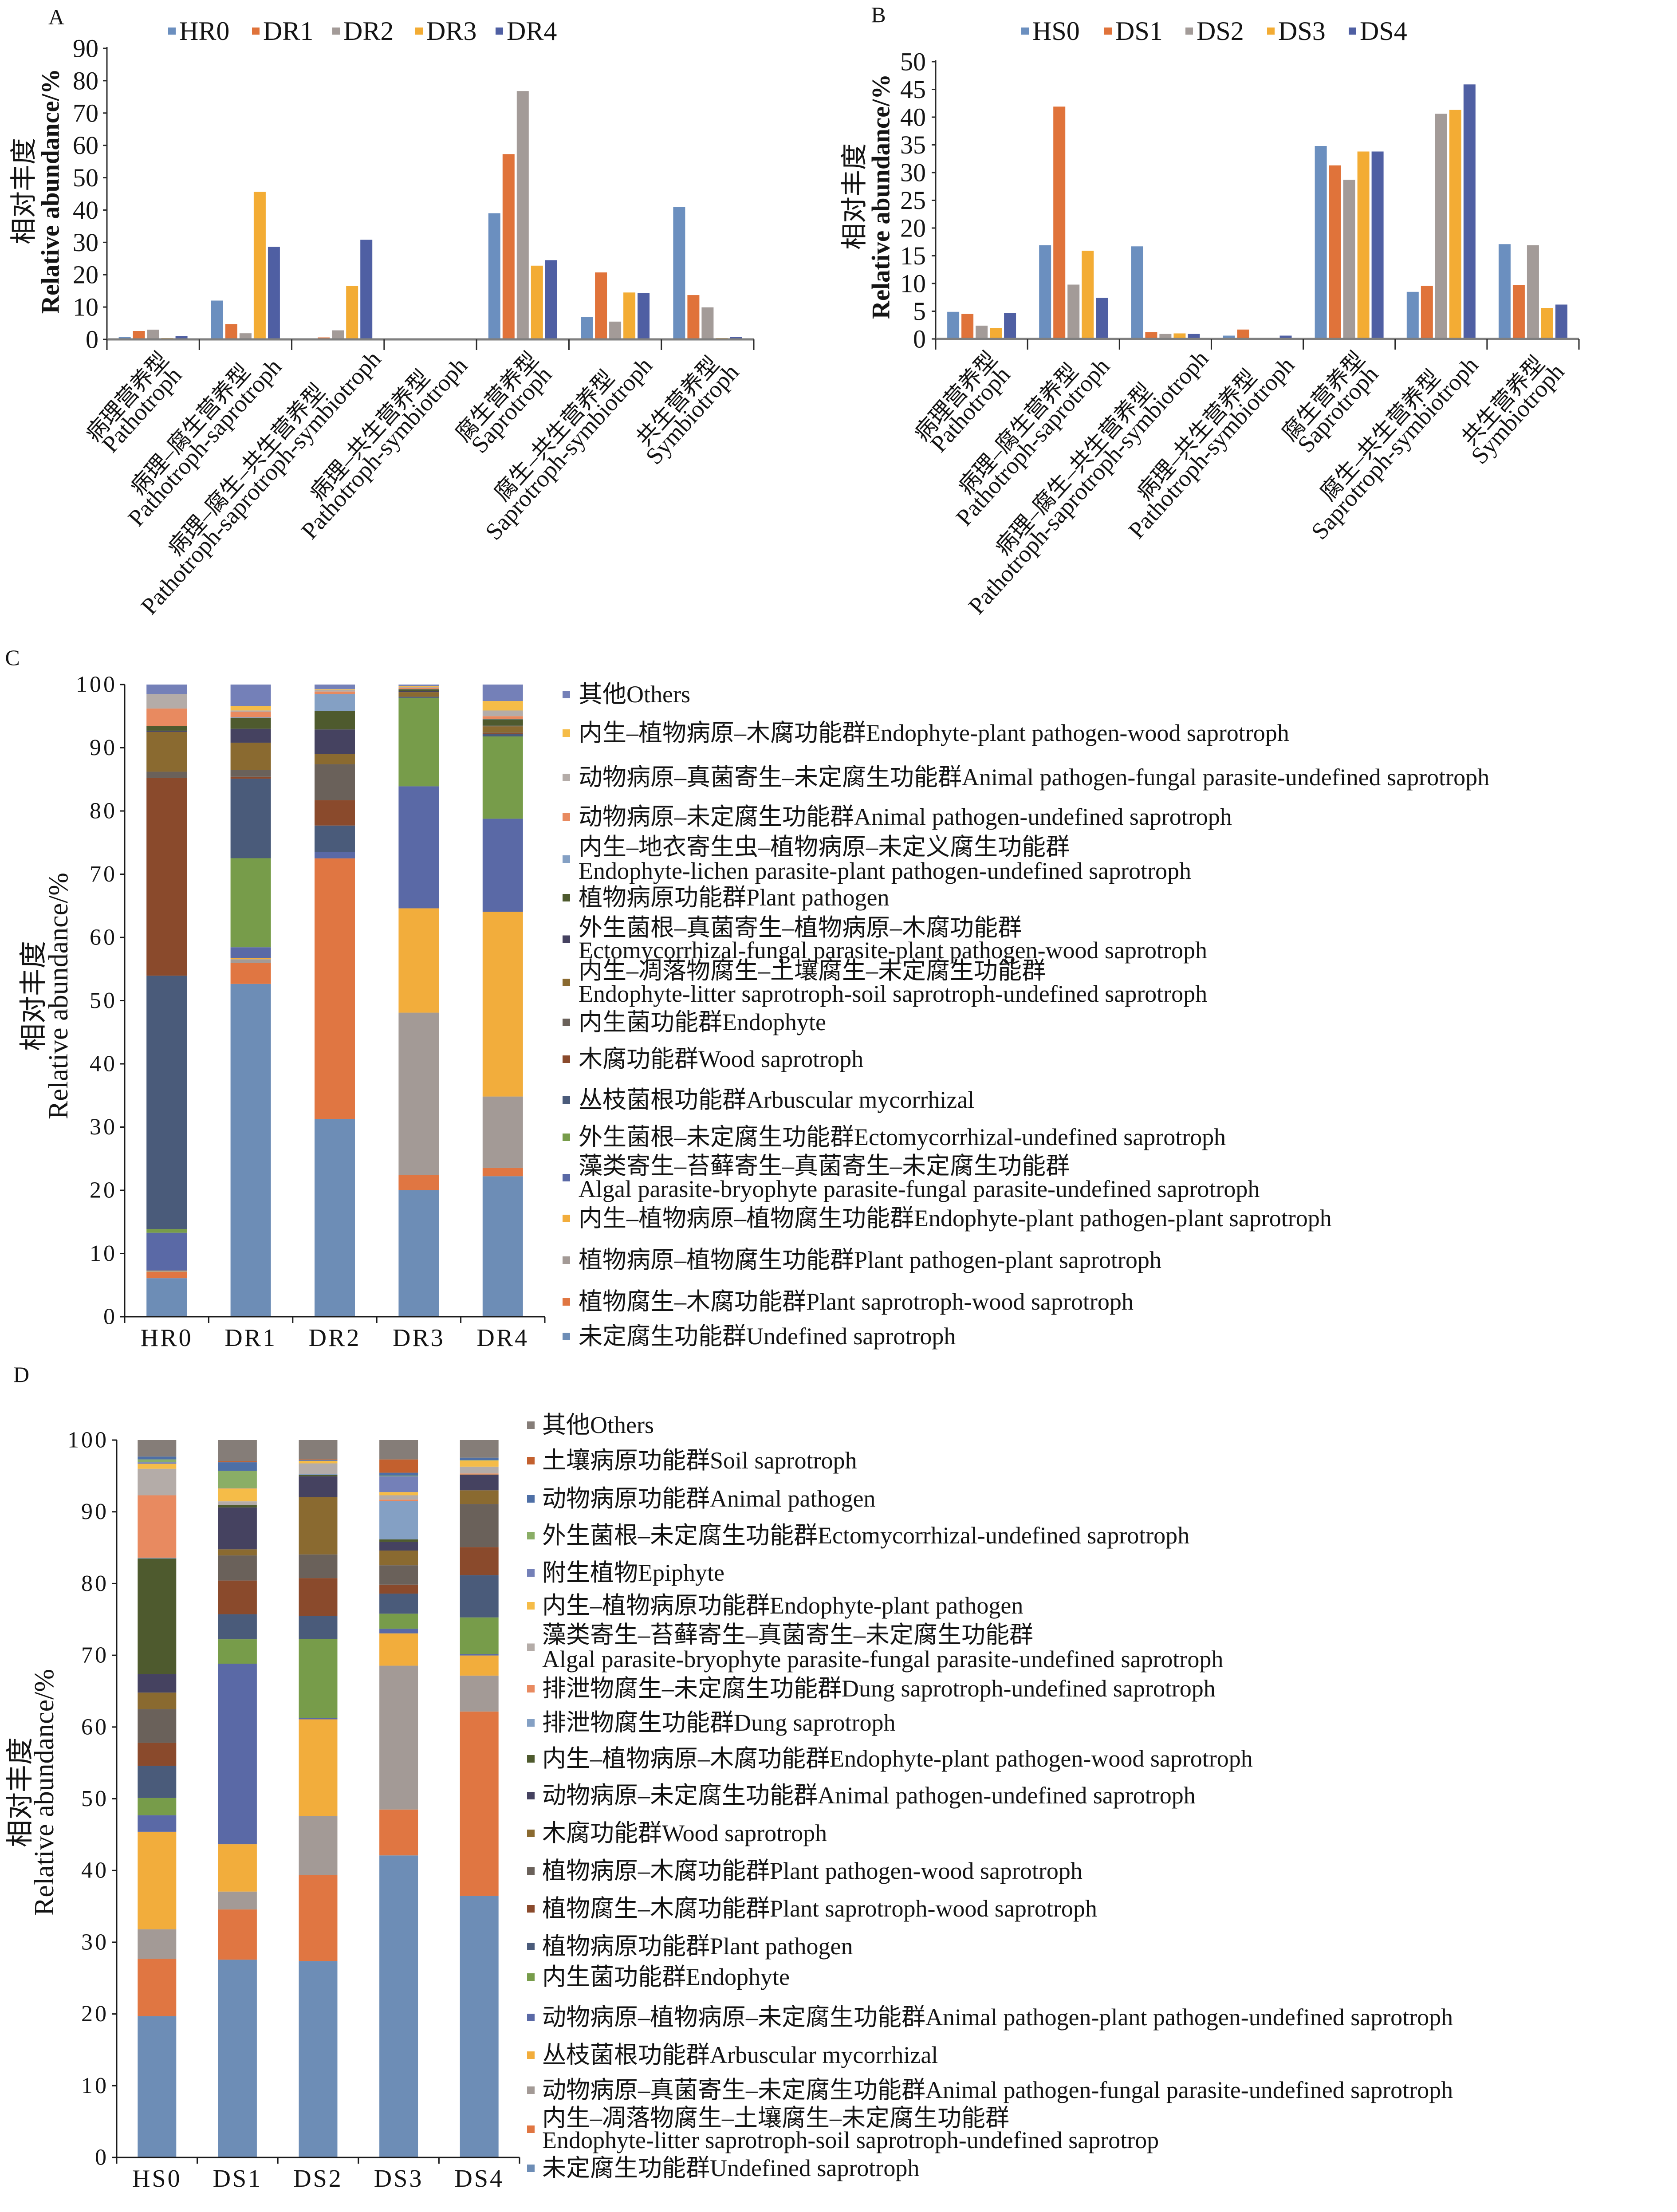 This screenshot has height=2212, width=1677. I want to click on legend-label: 木腐功能群Wood saprotroph, so click(684, 1833).